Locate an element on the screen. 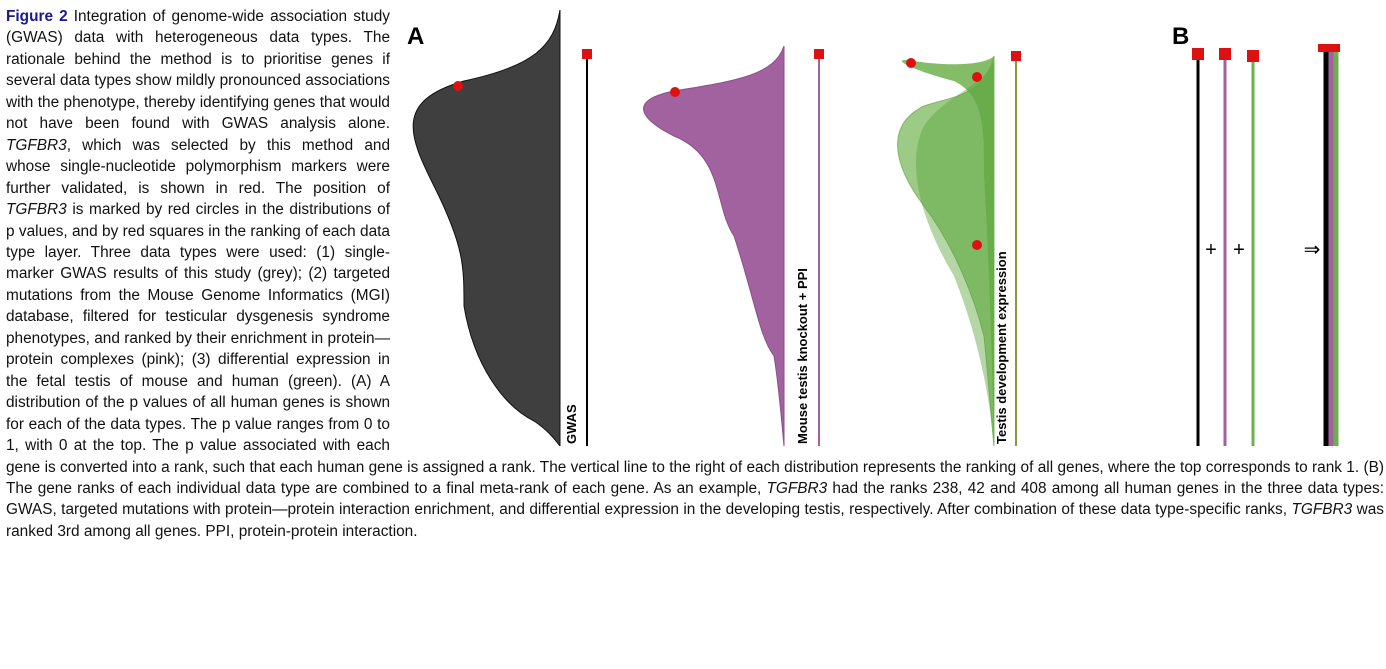 This screenshot has width=1386, height=669. figure-label: Figure 2 is located at coordinates (37, 16).